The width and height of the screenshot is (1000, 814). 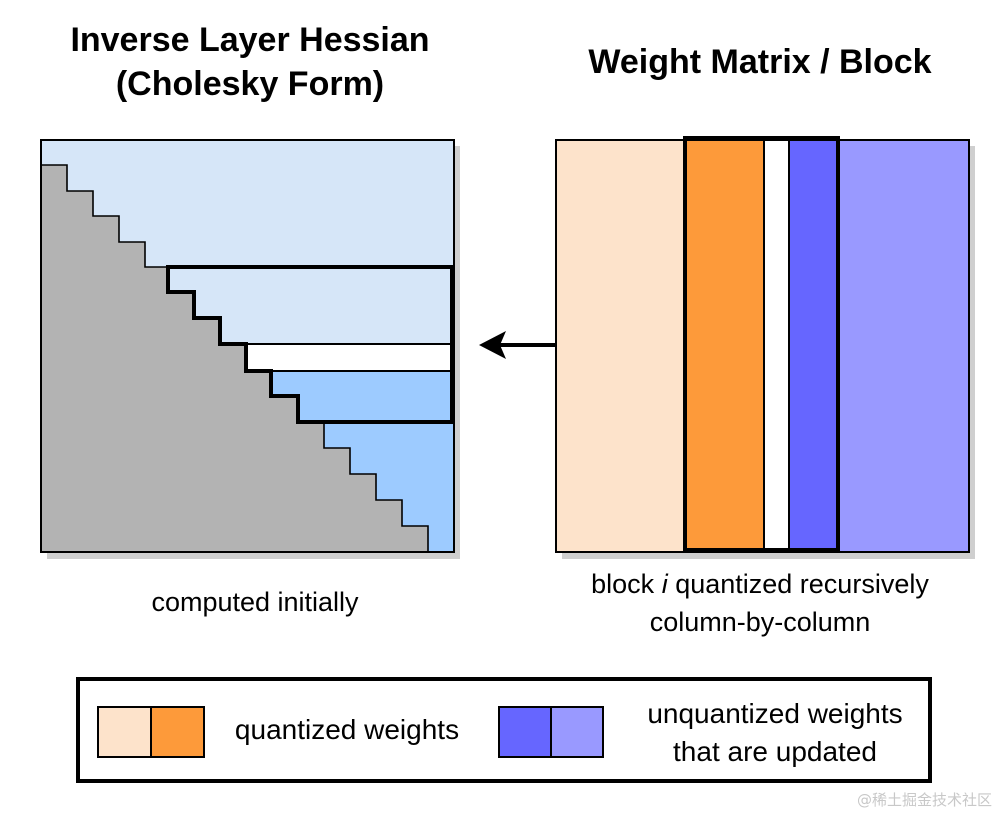 I want to click on legend-unquantized-line1: unquantized weights, so click(x=775, y=713).